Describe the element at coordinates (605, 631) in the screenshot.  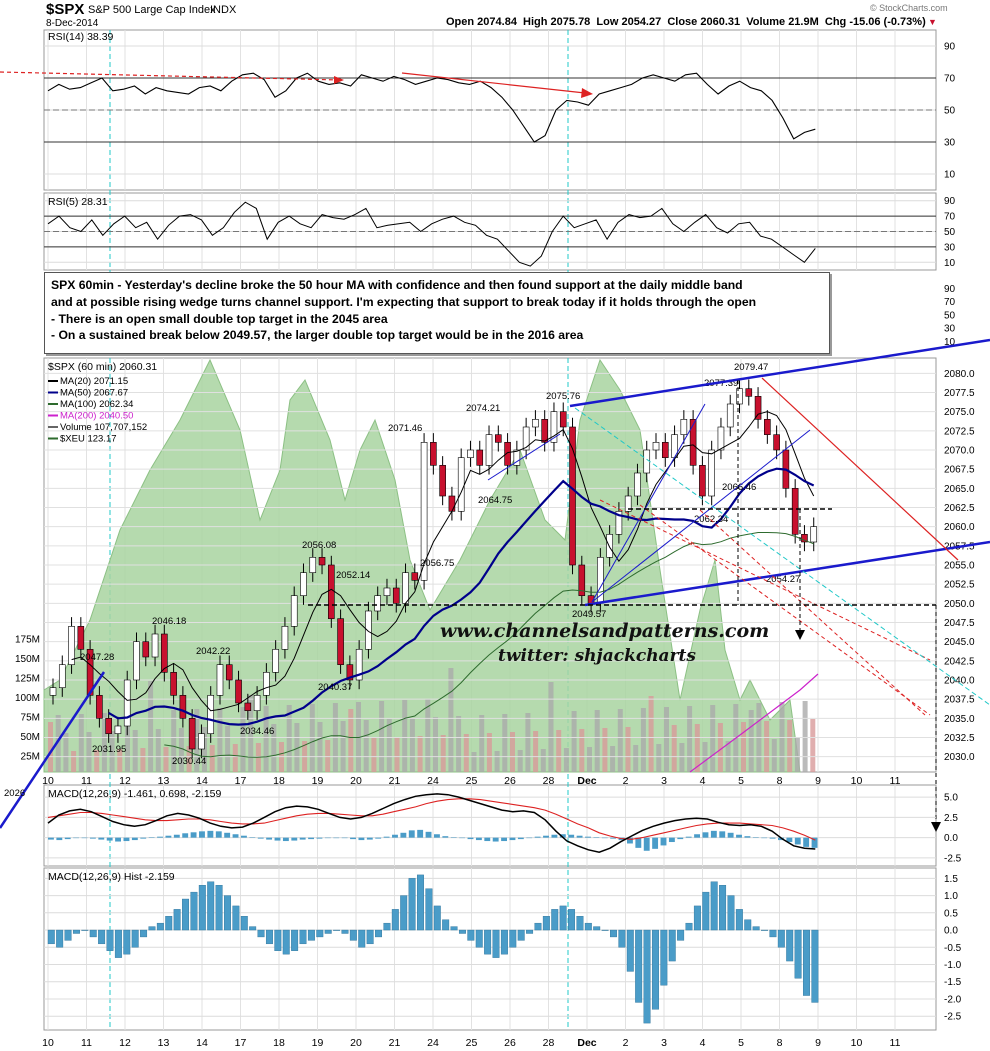
I see `watermark-site: www.channelsandpatterns.com` at that location.